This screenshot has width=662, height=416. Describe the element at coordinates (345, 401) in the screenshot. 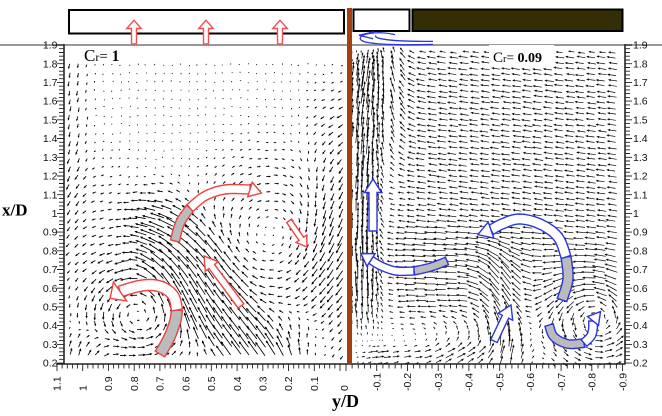

I see `svg-text: y/D` at that location.